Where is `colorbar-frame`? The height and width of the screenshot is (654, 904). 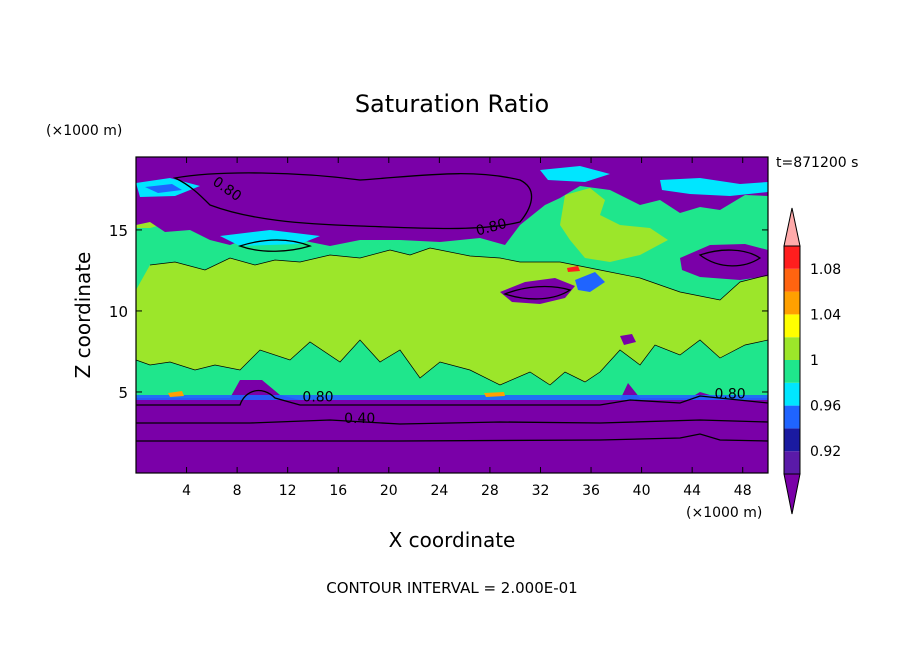 colorbar-frame is located at coordinates (792, 360).